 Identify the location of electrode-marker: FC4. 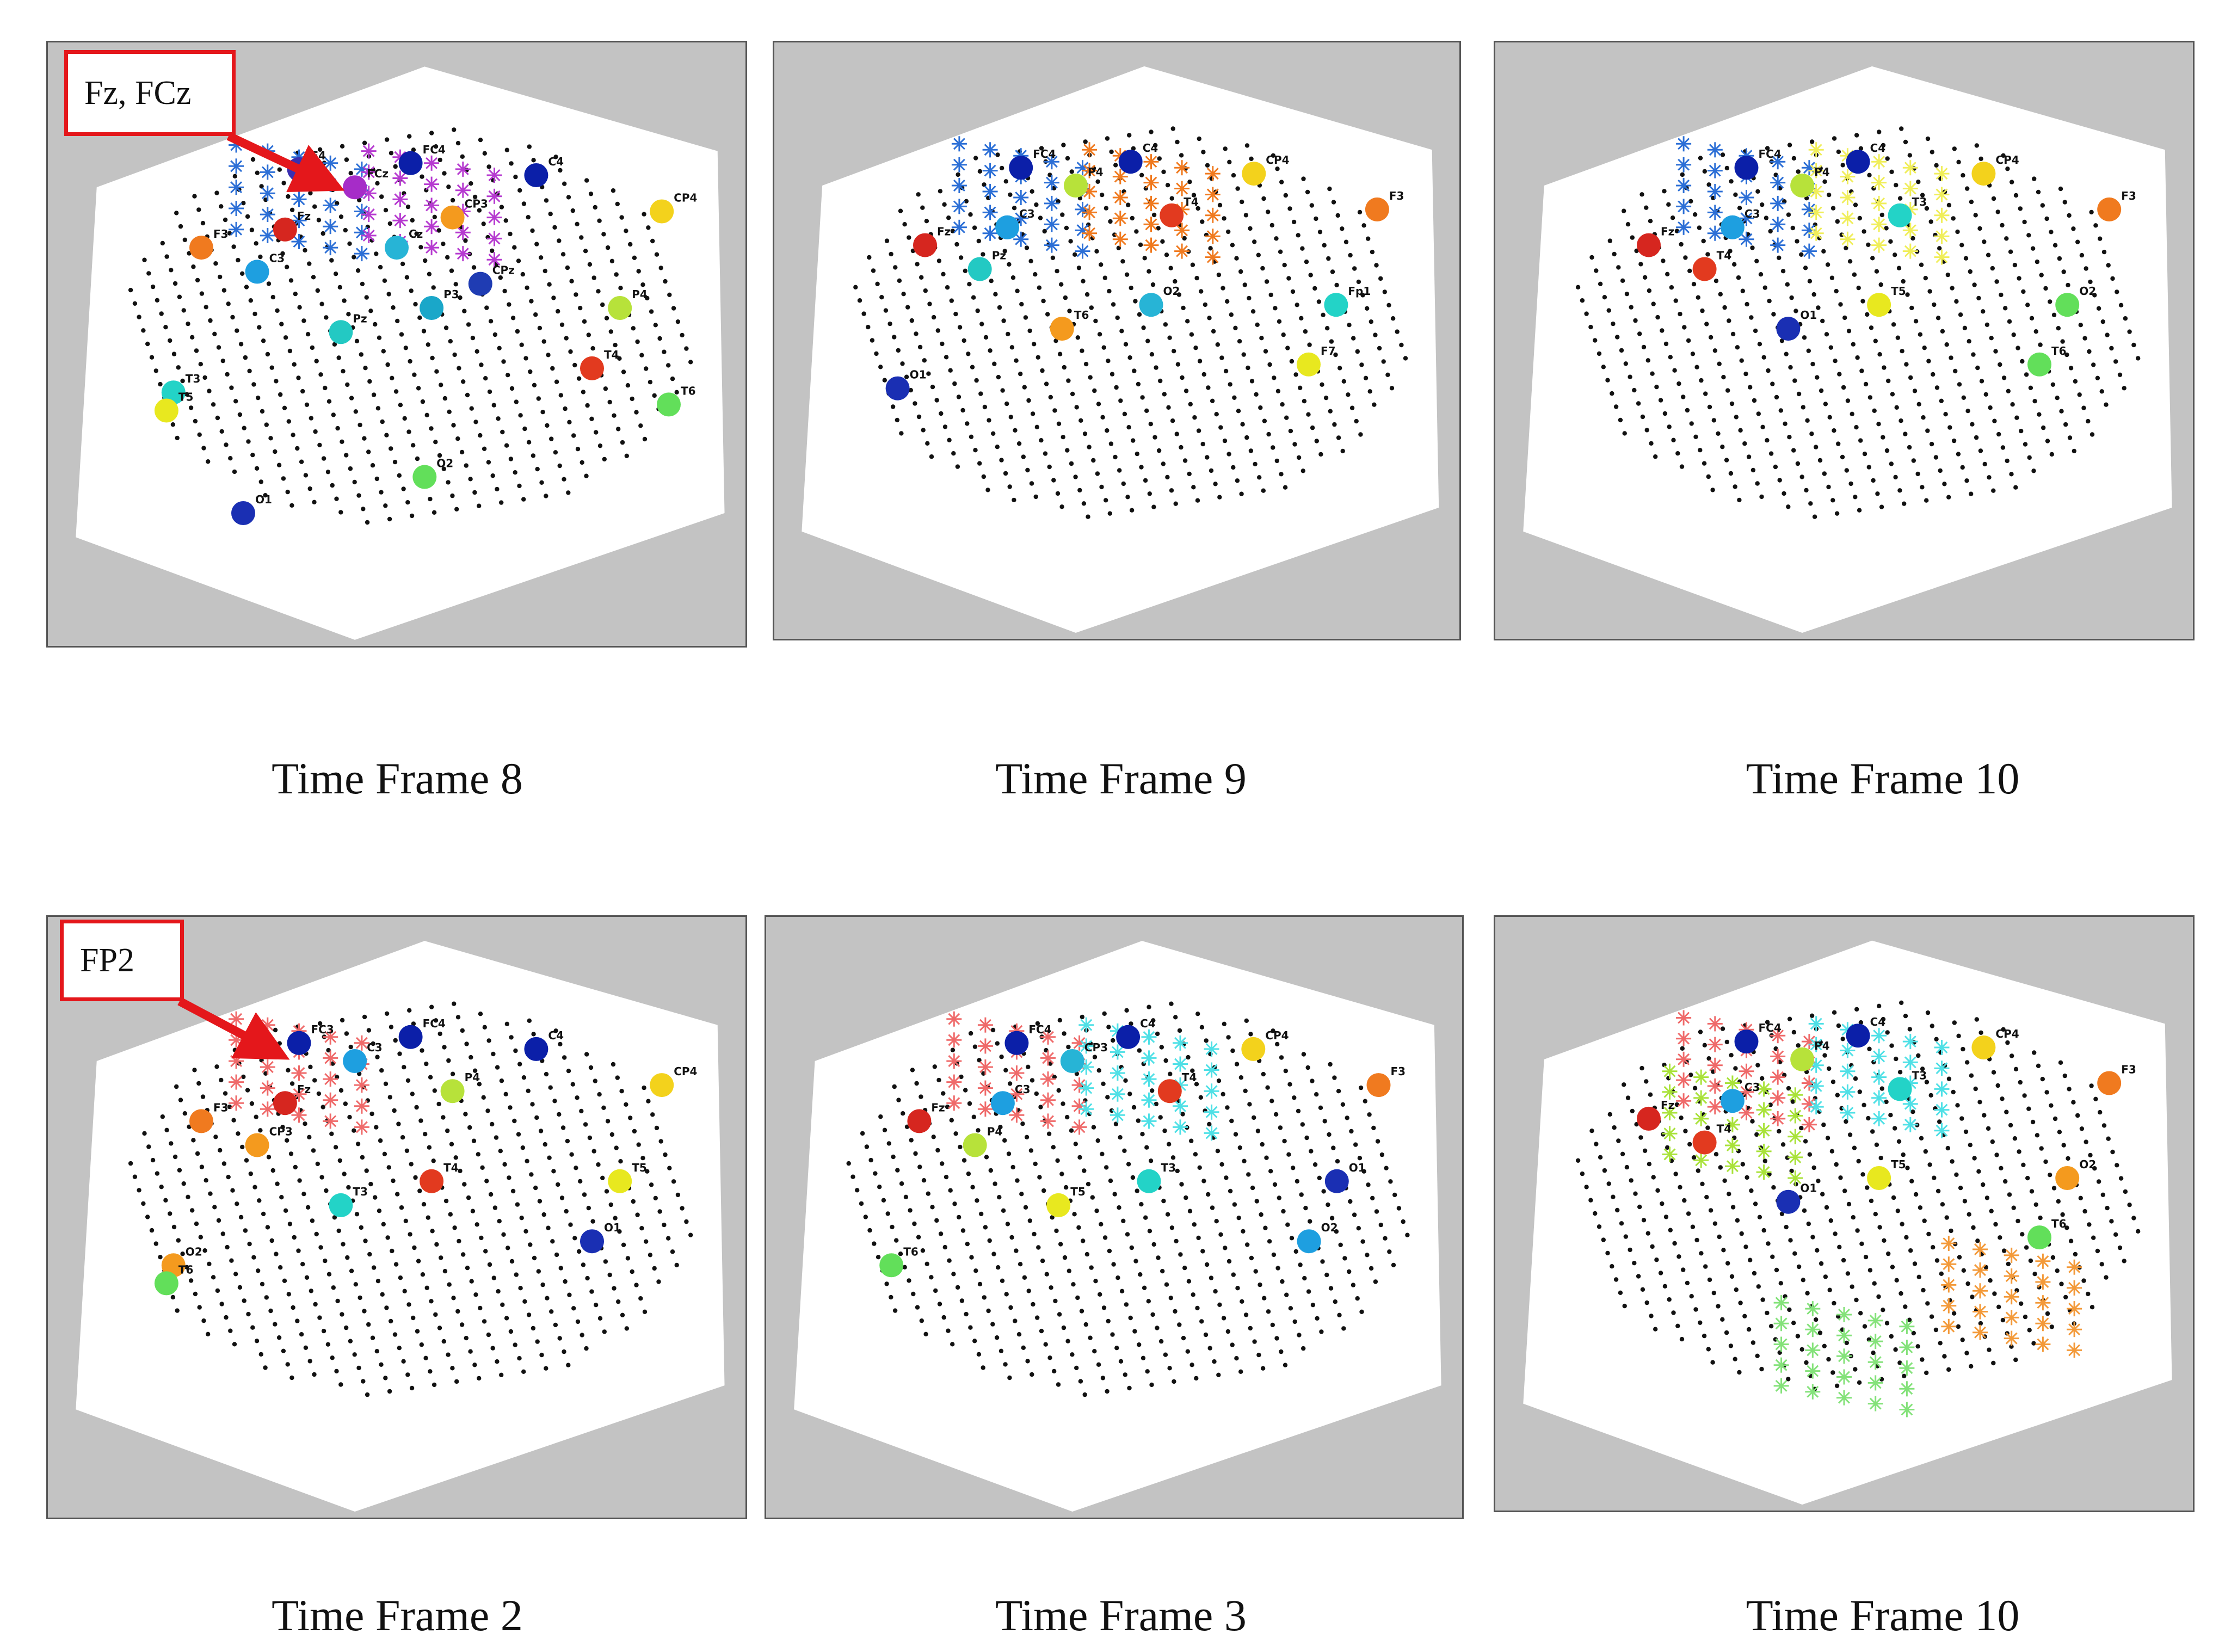
(1758, 163).